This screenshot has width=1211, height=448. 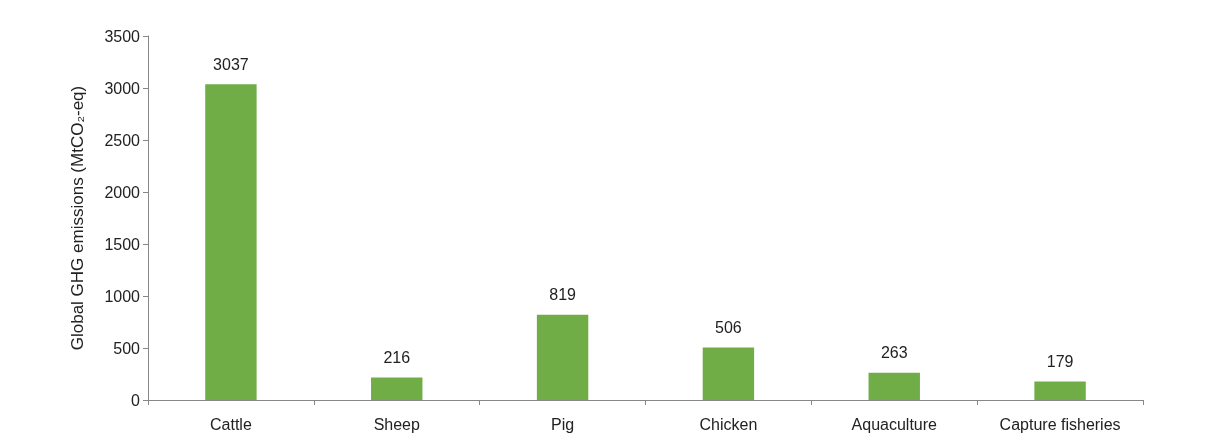 What do you see at coordinates (122, 140) in the screenshot?
I see `y-tick-label: 2500` at bounding box center [122, 140].